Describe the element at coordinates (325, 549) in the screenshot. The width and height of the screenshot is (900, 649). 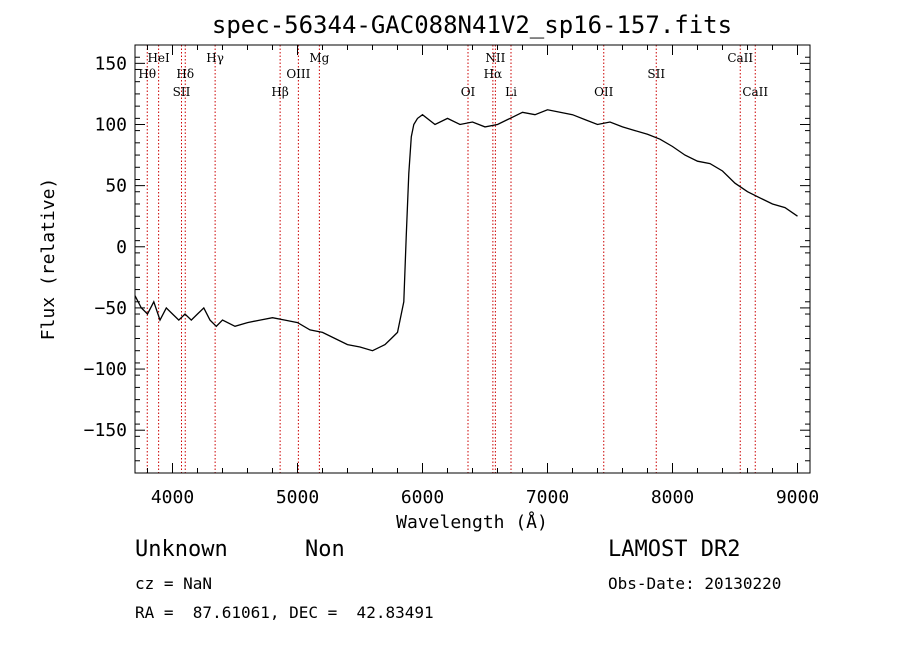
I see `object-subclass: Non` at that location.